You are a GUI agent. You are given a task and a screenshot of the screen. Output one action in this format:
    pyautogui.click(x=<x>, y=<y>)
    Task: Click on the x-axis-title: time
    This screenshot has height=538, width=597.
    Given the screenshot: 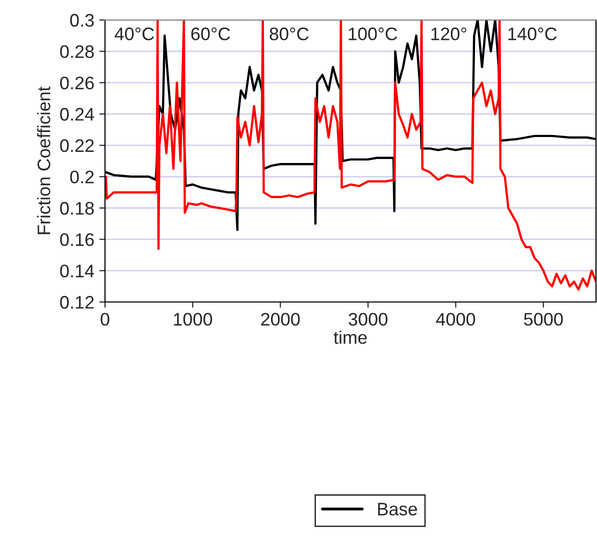 What is the action you would take?
    pyautogui.click(x=350, y=337)
    